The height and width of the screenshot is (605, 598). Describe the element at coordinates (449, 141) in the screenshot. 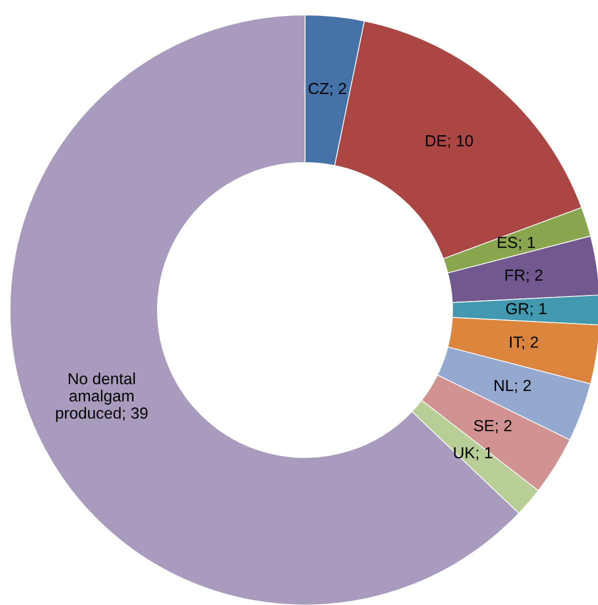

I see `slice-label: DE; 10` at that location.